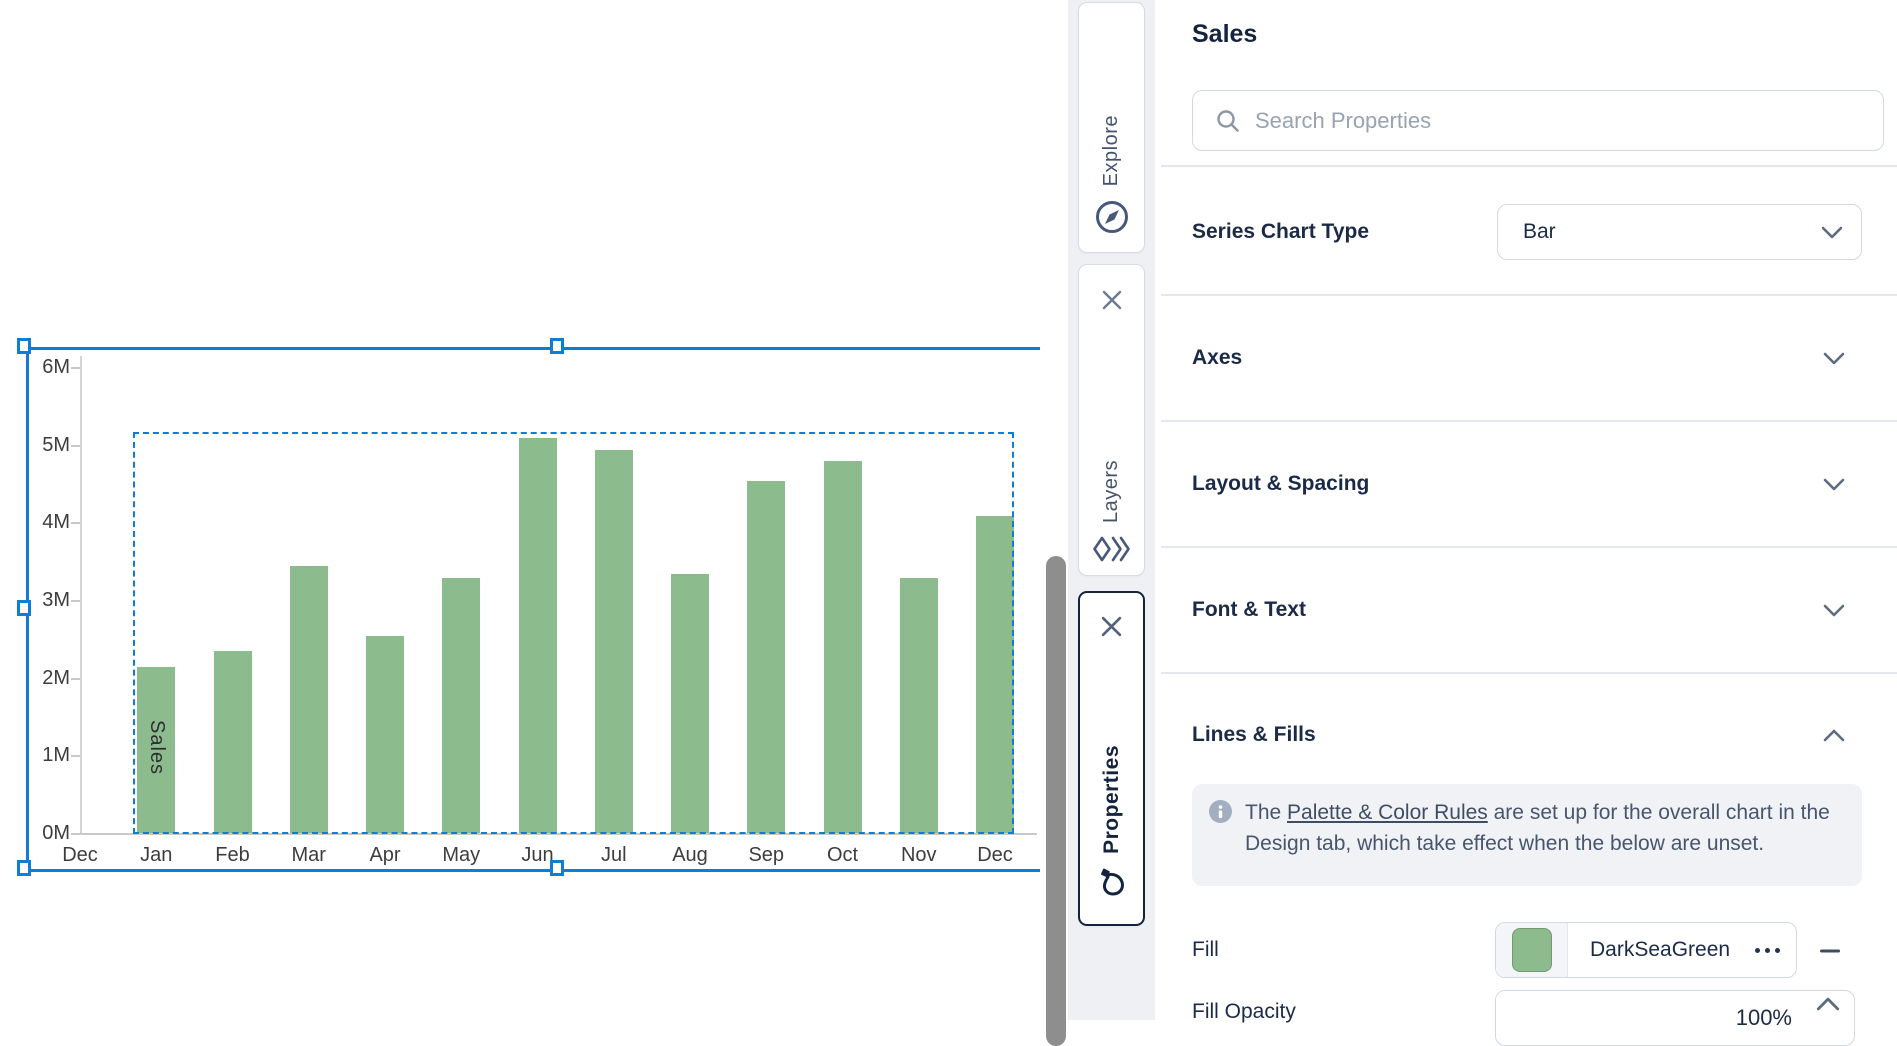 The width and height of the screenshot is (1897, 1046). What do you see at coordinates (1244, 1011) in the screenshot?
I see `fill-opacity-label: Fill Opacity` at bounding box center [1244, 1011].